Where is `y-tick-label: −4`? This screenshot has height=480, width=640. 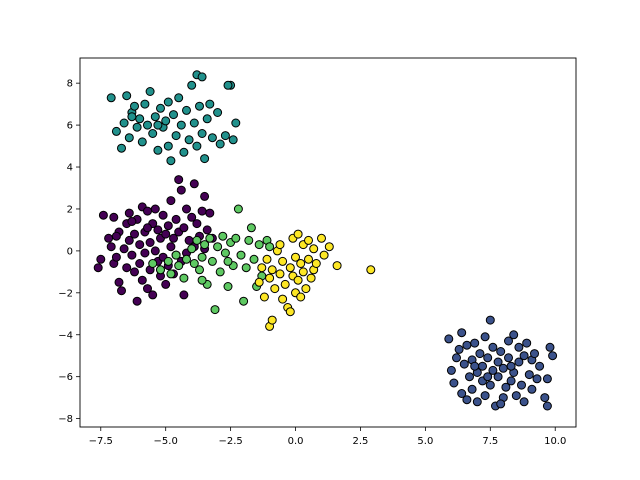
y-tick-label: −4 is located at coordinates (65, 335).